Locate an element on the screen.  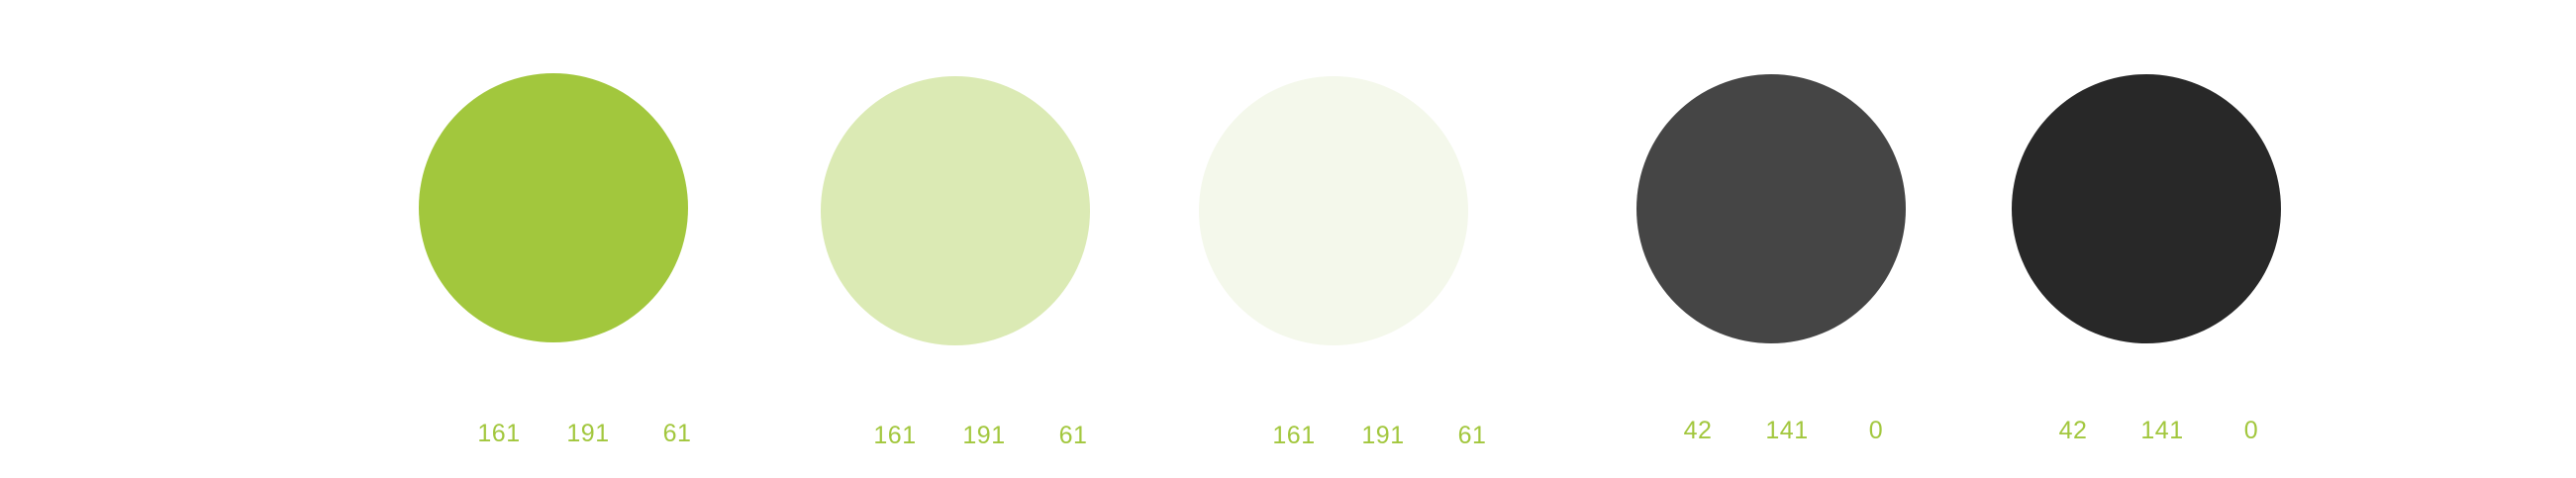
swatch-values-3: 161 191 61 is located at coordinates (1383, 436).